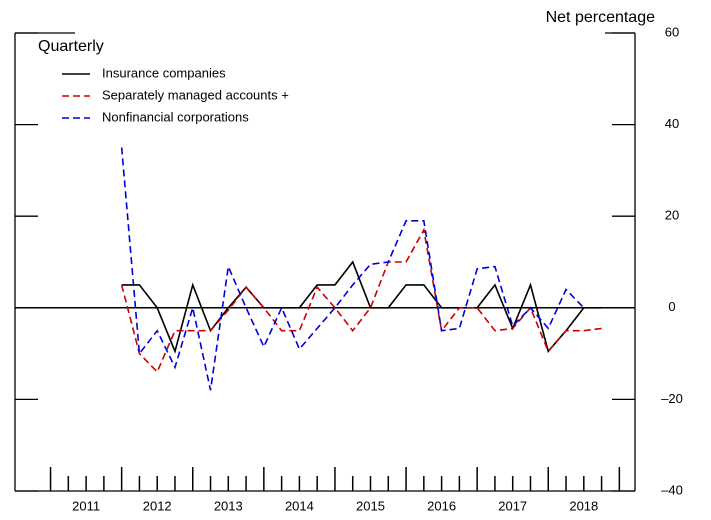  Describe the element at coordinates (195, 94) in the screenshot. I see `legend-label: Separately managed accounts +` at that location.